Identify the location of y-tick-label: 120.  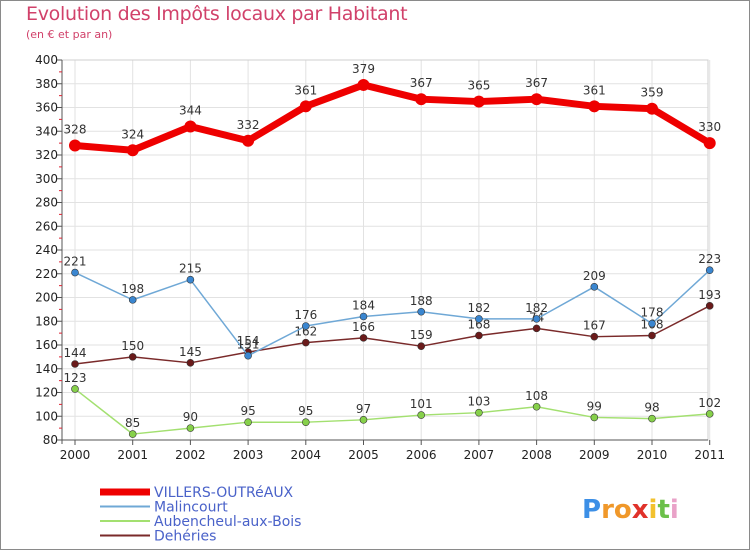
(46, 393).